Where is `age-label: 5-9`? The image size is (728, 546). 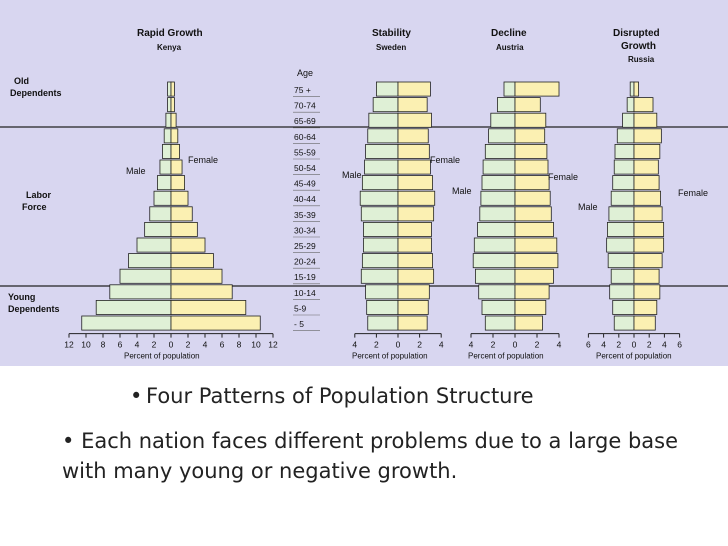
age-label: 5-9 is located at coordinates (300, 308).